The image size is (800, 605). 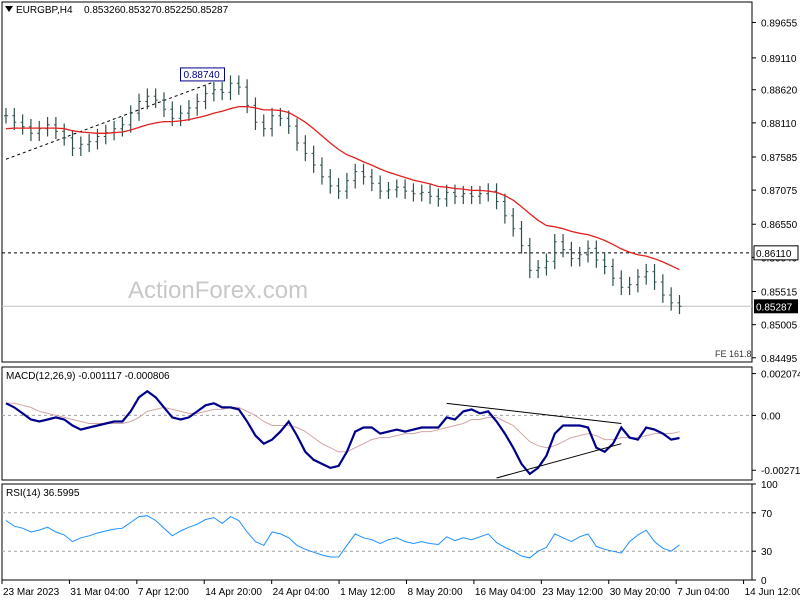 What do you see at coordinates (43, 493) in the screenshot?
I see `rsi-label: RSI(14) 36.5995` at bounding box center [43, 493].